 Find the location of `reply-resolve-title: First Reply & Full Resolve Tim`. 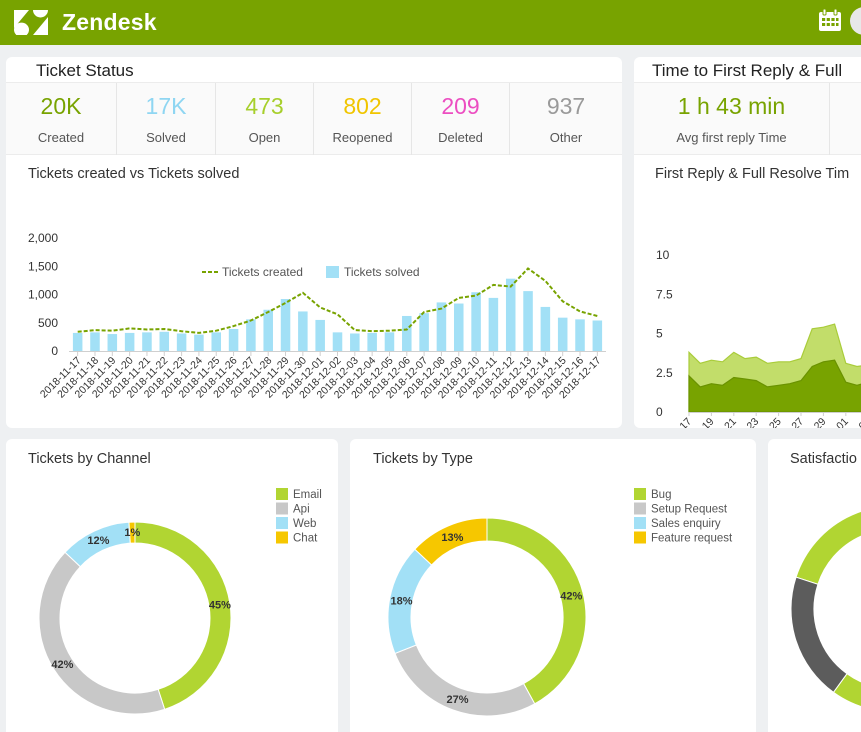

reply-resolve-title: First Reply & Full Resolve Tim is located at coordinates (752, 174).